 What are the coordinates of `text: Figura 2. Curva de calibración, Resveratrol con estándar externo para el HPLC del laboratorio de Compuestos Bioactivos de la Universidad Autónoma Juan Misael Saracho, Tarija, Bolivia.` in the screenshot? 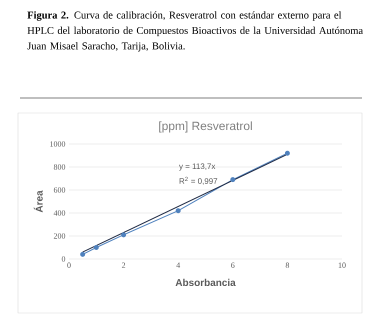 It's located at (195, 31).